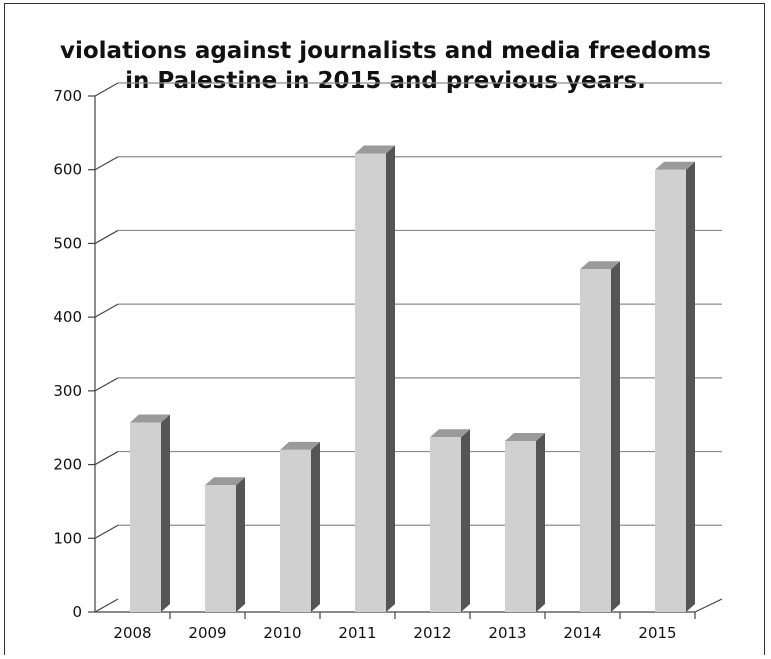  I want to click on y-tick-labels: 0 100 200 300 400 500 600 700, so click(67, 354).